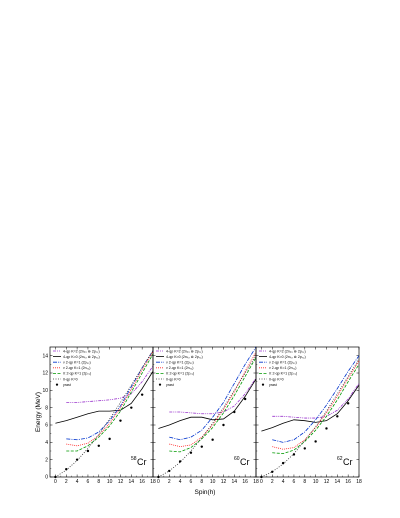 This screenshot has width=400, height=518. Describe the element at coordinates (45, 391) in the screenshot. I see `y-tick-label: 10` at that location.